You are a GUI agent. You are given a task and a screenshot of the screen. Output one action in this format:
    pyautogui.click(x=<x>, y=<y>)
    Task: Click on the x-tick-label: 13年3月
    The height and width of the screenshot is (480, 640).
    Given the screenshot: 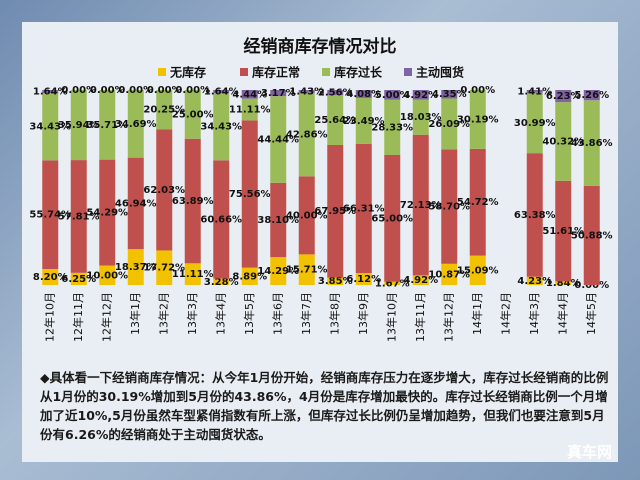 What is the action you would take?
    pyautogui.click(x=192, y=313)
    